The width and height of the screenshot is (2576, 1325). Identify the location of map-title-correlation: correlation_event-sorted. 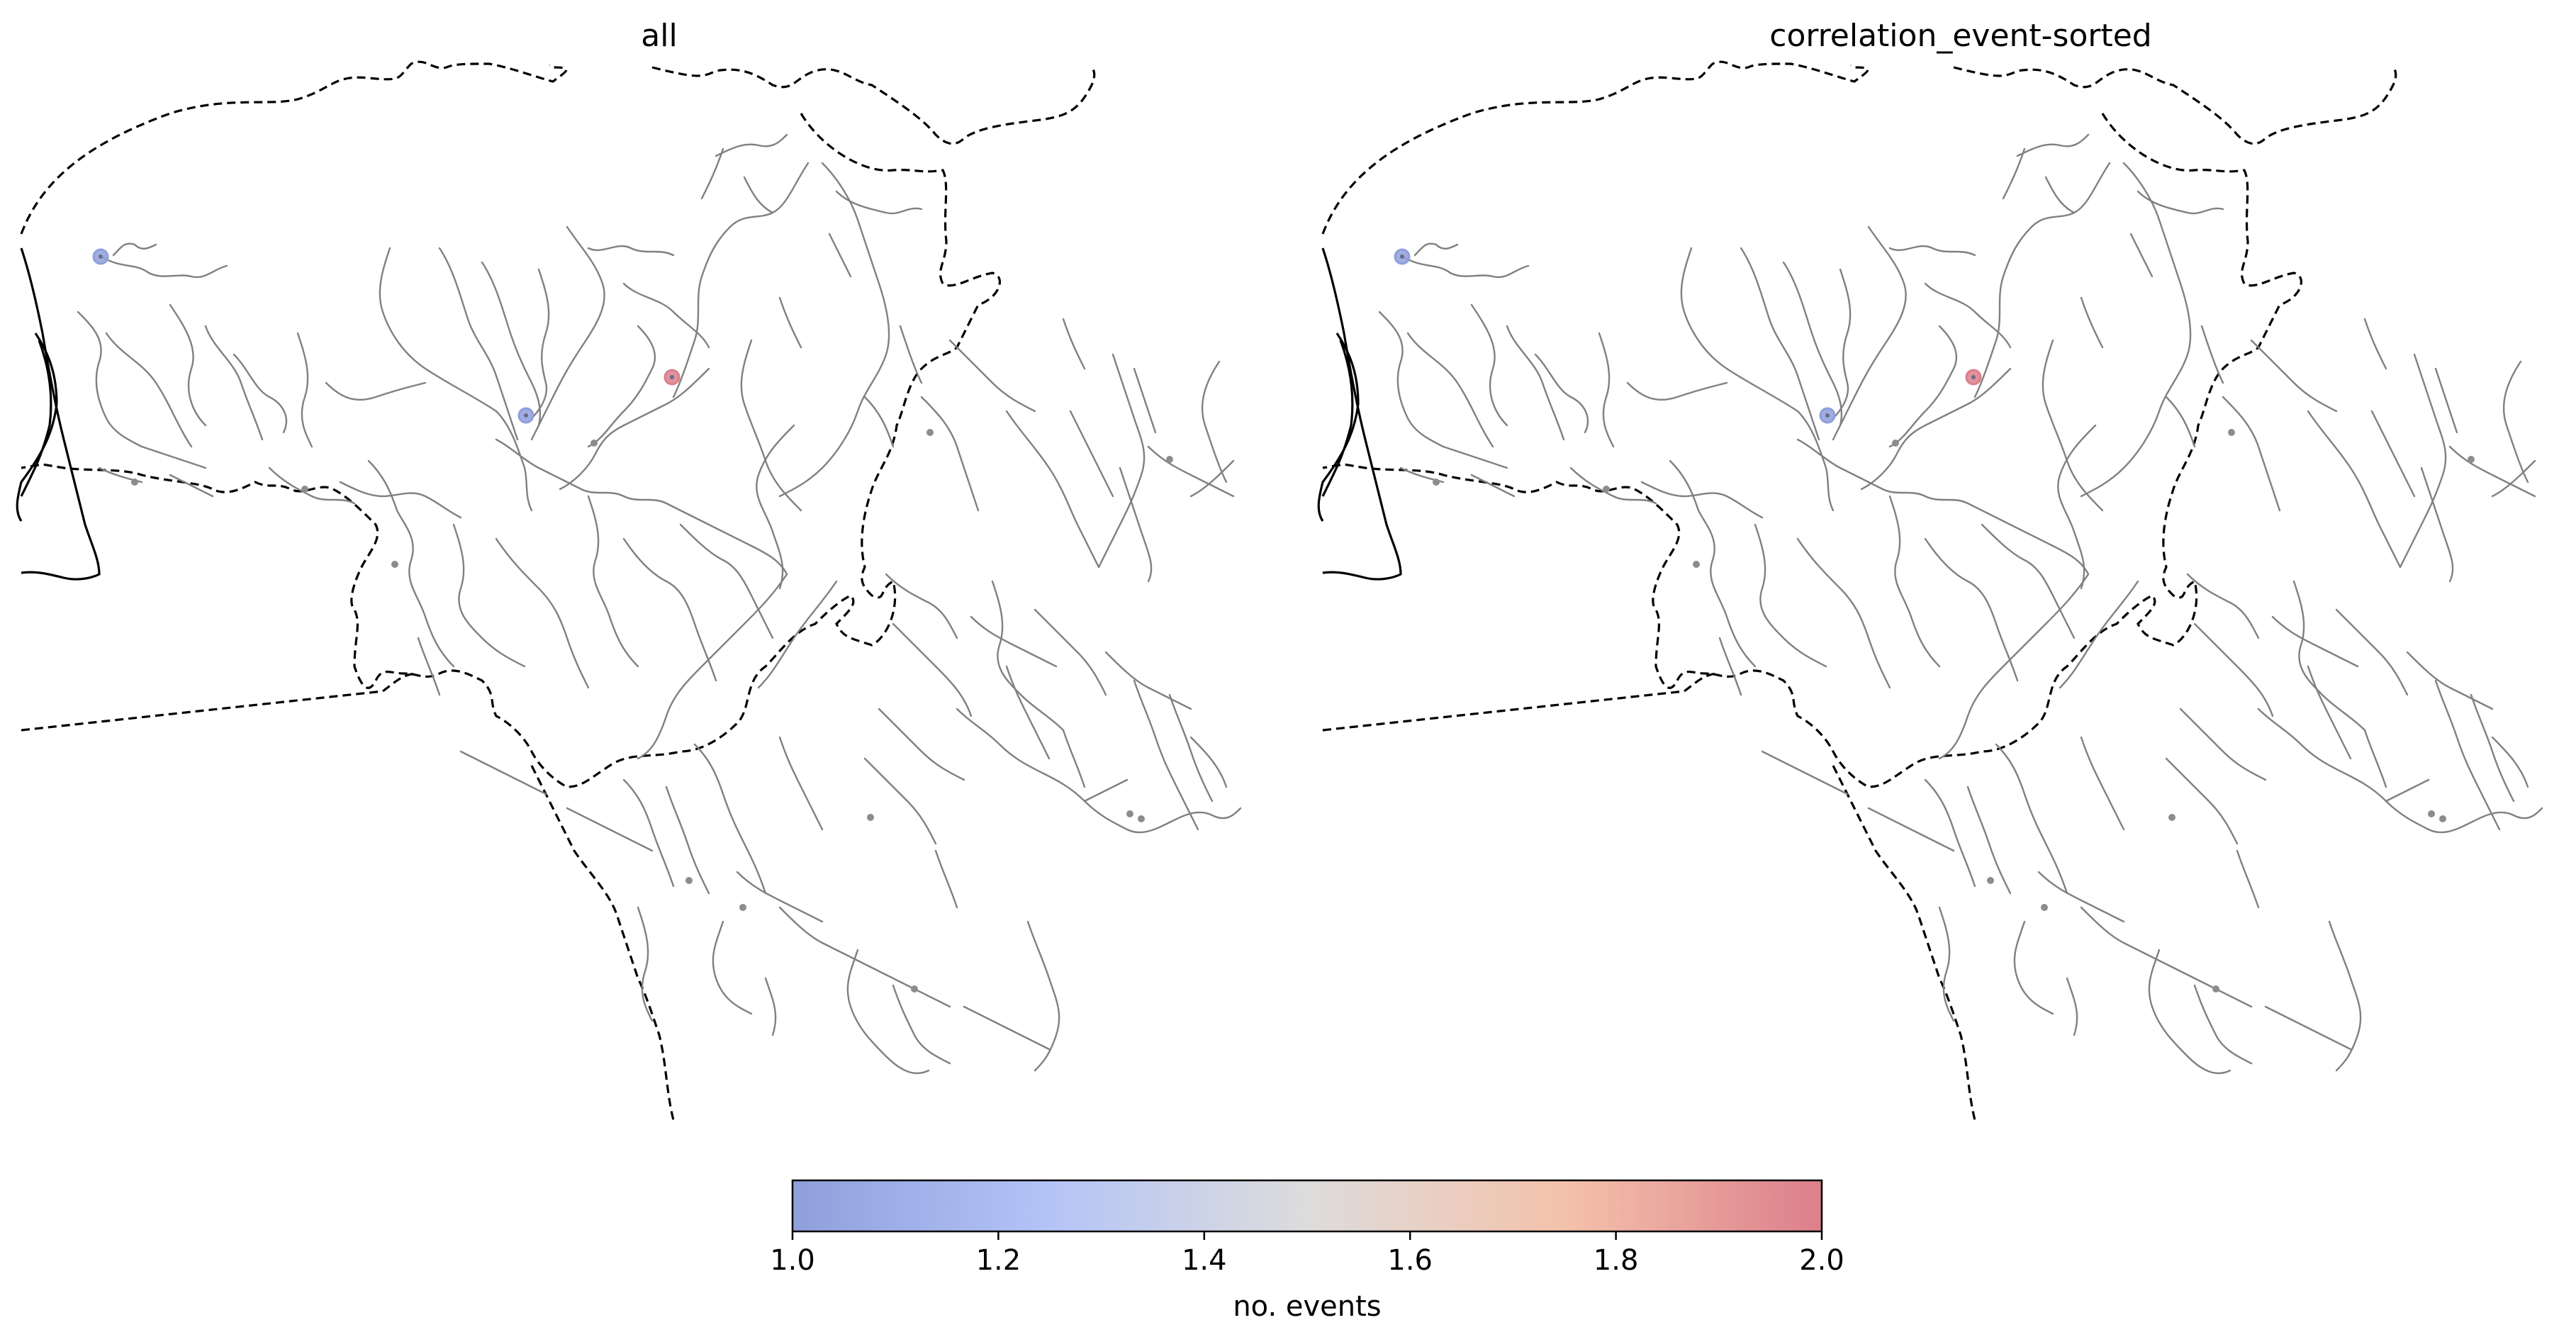
(1960, 36).